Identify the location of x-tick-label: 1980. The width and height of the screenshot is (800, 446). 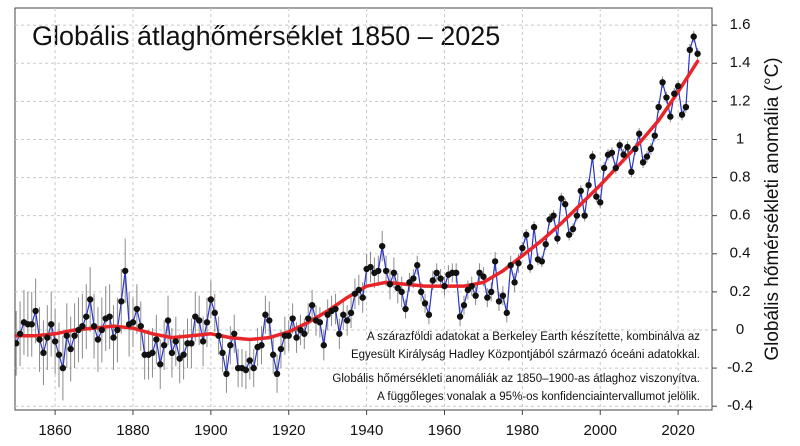
(522, 430).